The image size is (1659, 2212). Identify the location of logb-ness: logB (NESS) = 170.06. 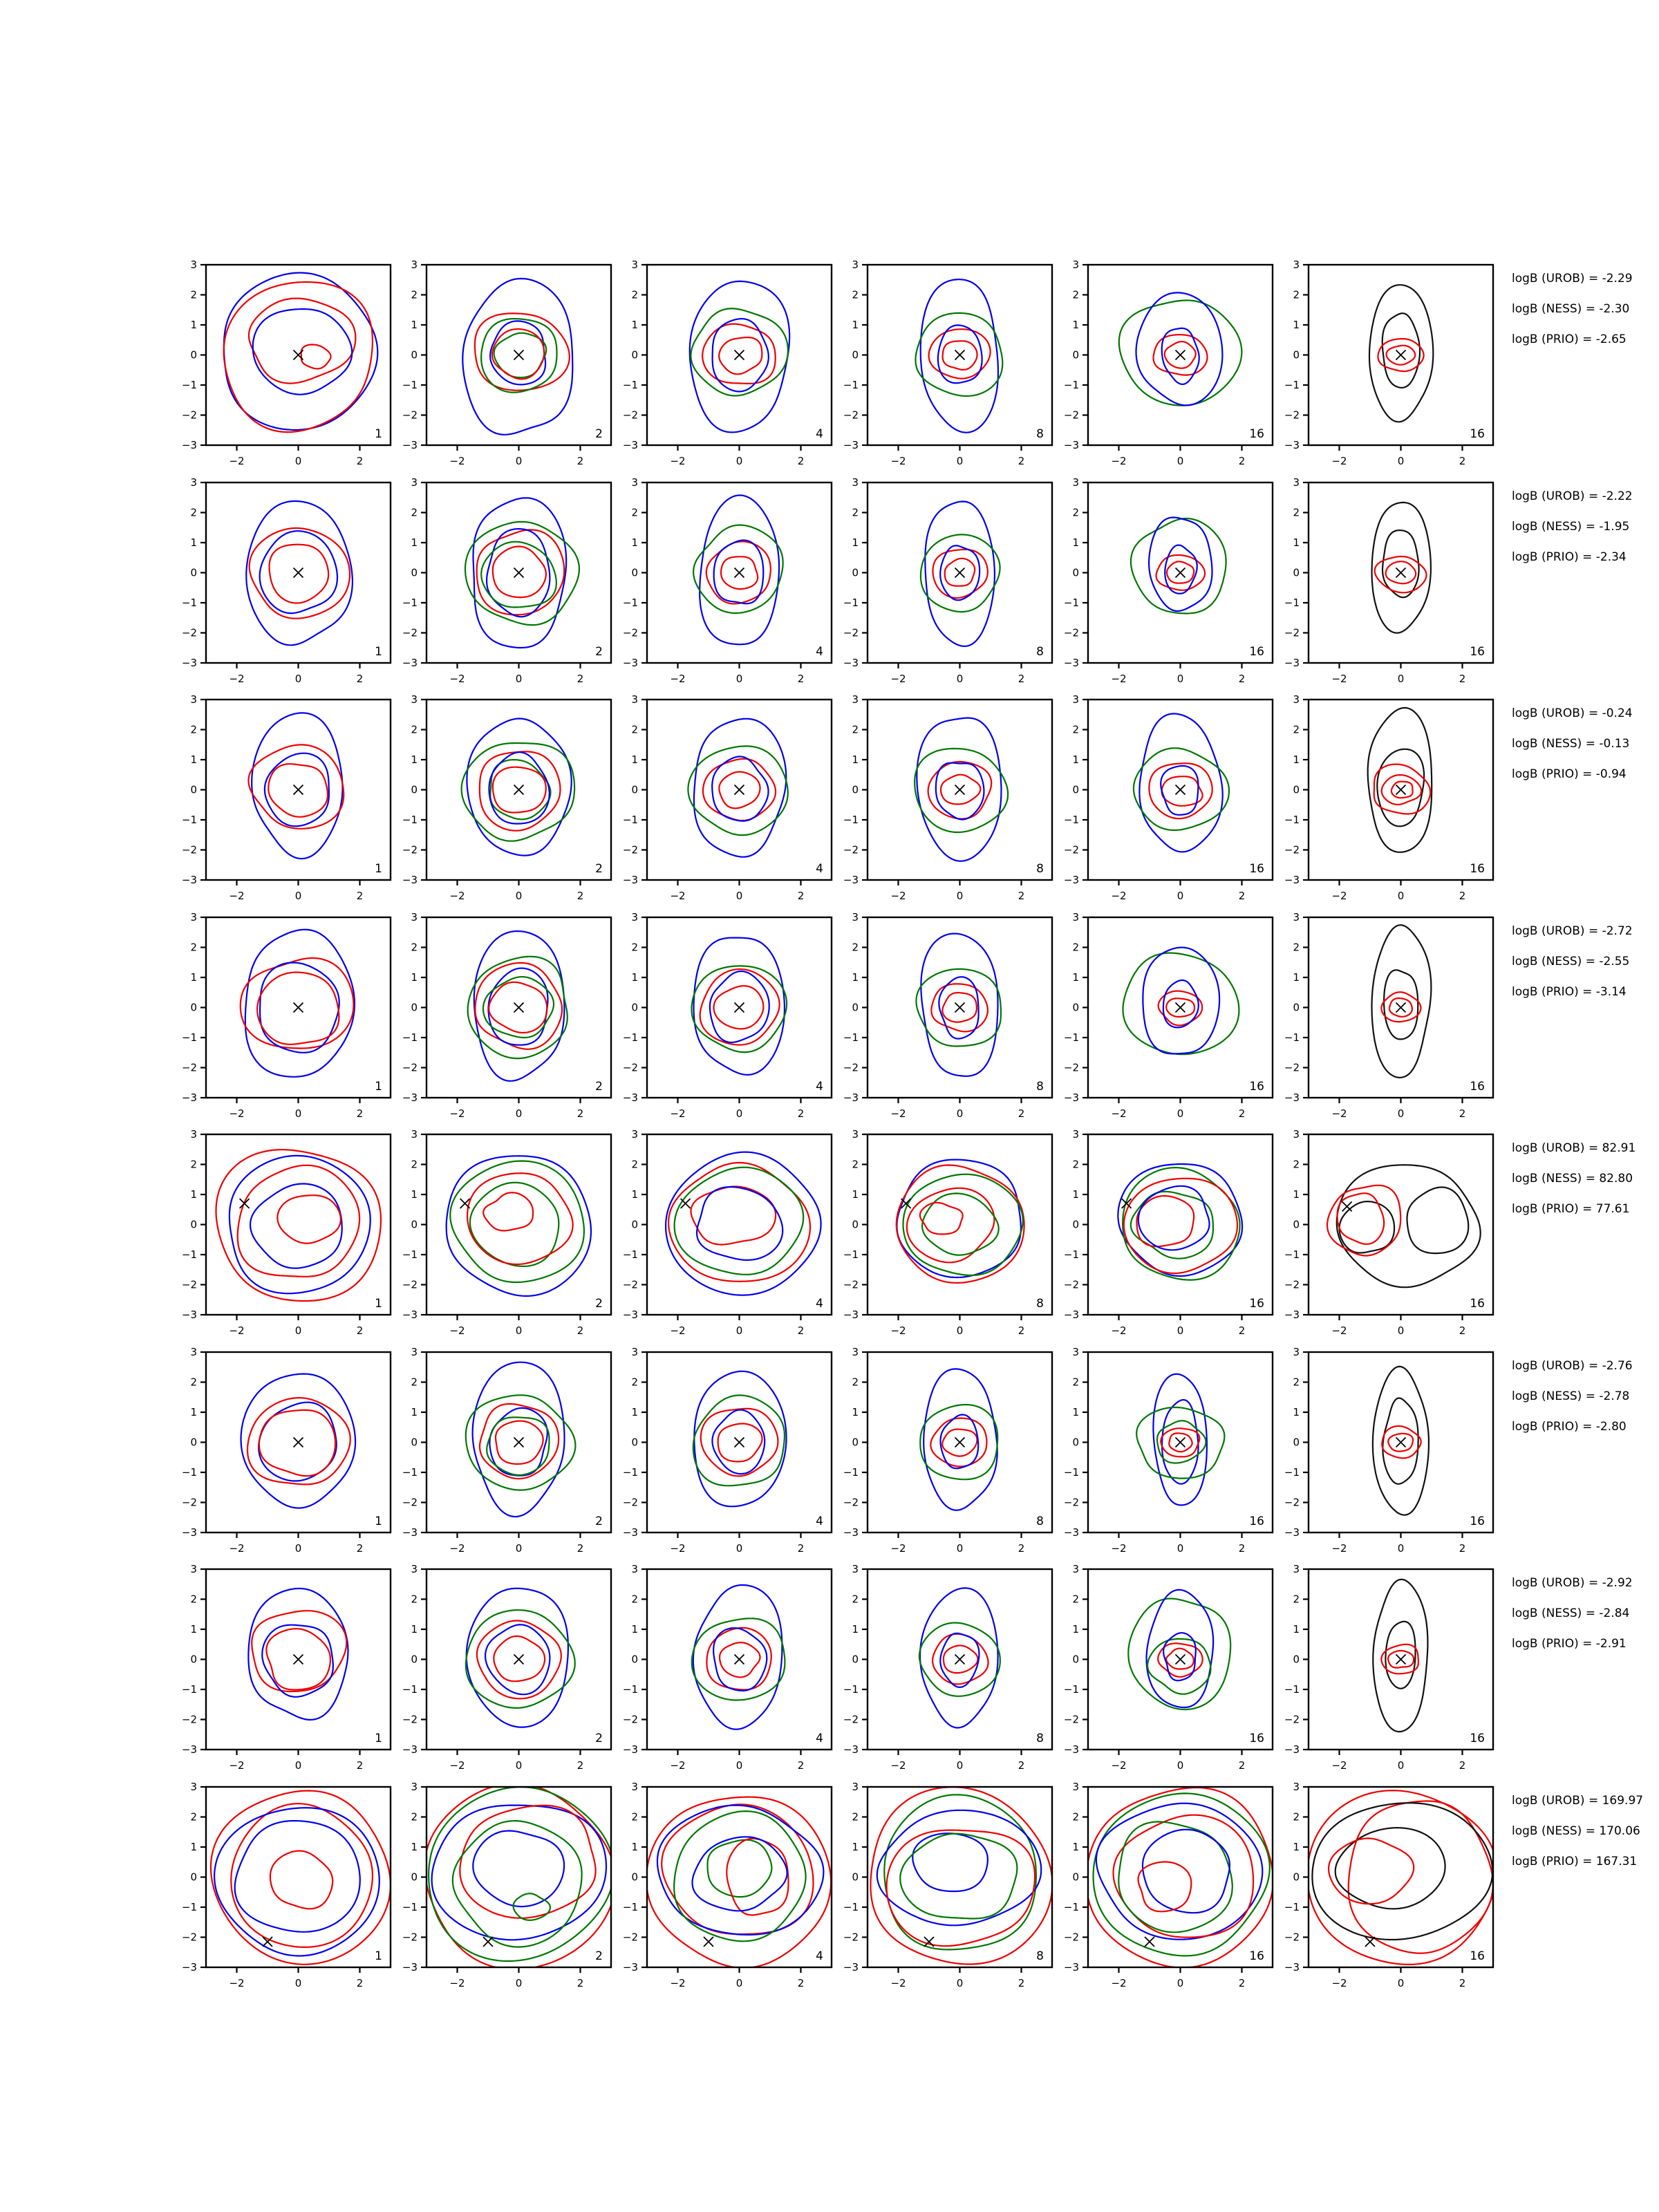
(1576, 1831).